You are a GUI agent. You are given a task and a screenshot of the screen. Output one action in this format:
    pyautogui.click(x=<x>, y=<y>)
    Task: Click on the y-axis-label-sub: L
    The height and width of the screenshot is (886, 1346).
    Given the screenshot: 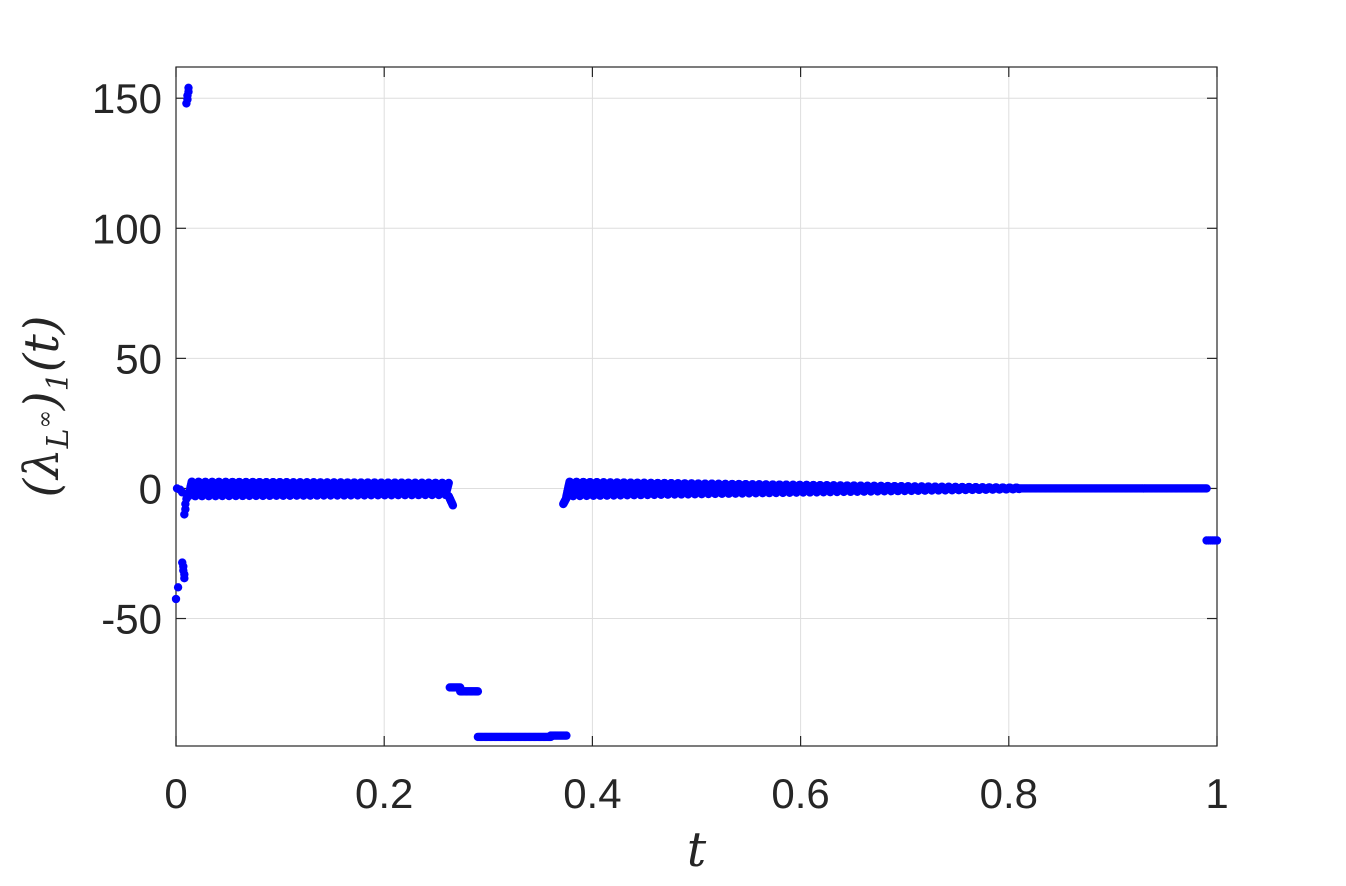 What is the action you would take?
    pyautogui.click(x=58, y=438)
    